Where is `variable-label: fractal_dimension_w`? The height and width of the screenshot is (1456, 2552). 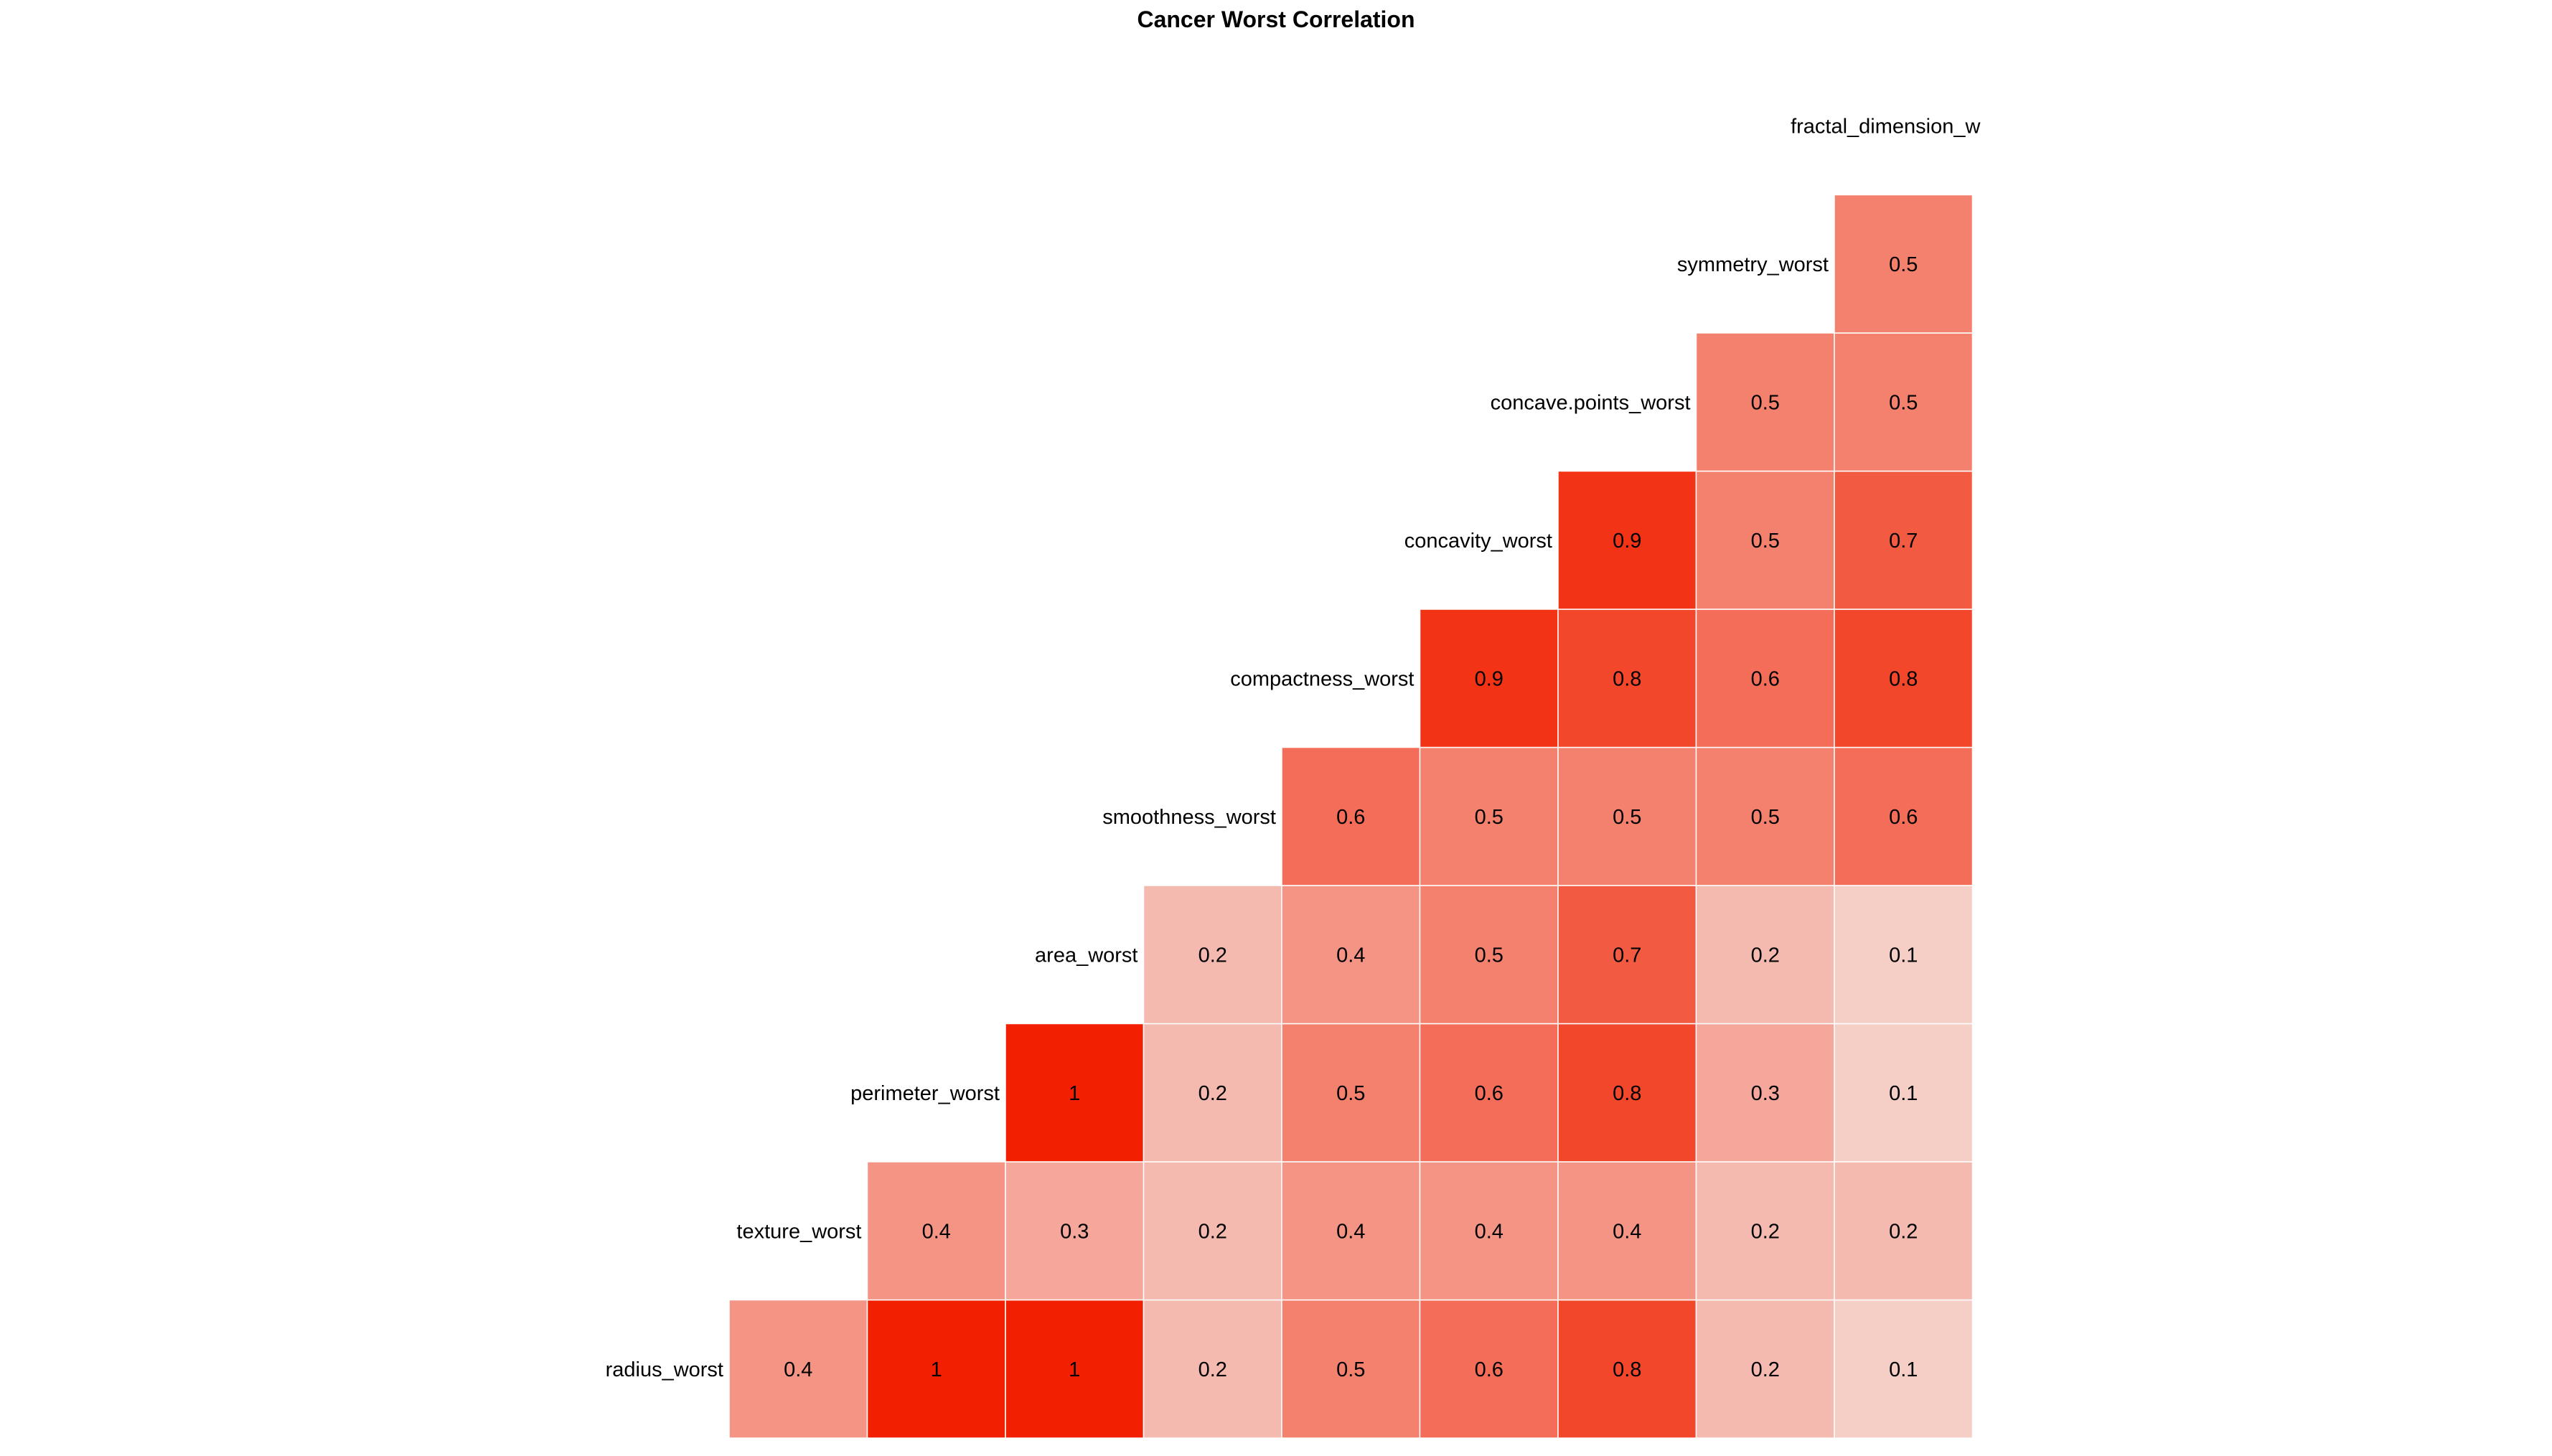 variable-label: fractal_dimension_w is located at coordinates (1886, 126).